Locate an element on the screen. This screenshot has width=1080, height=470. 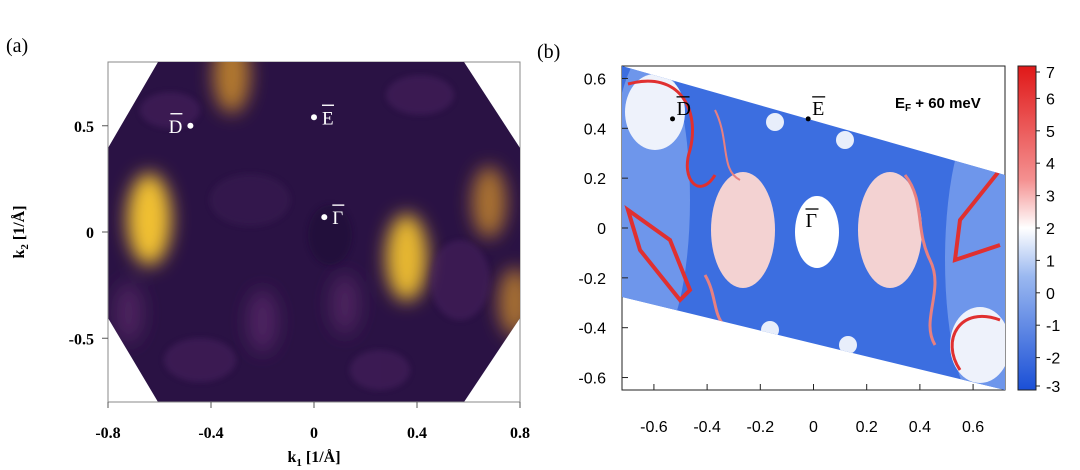
x-tick-label: -0.6 is located at coordinates (654, 427).